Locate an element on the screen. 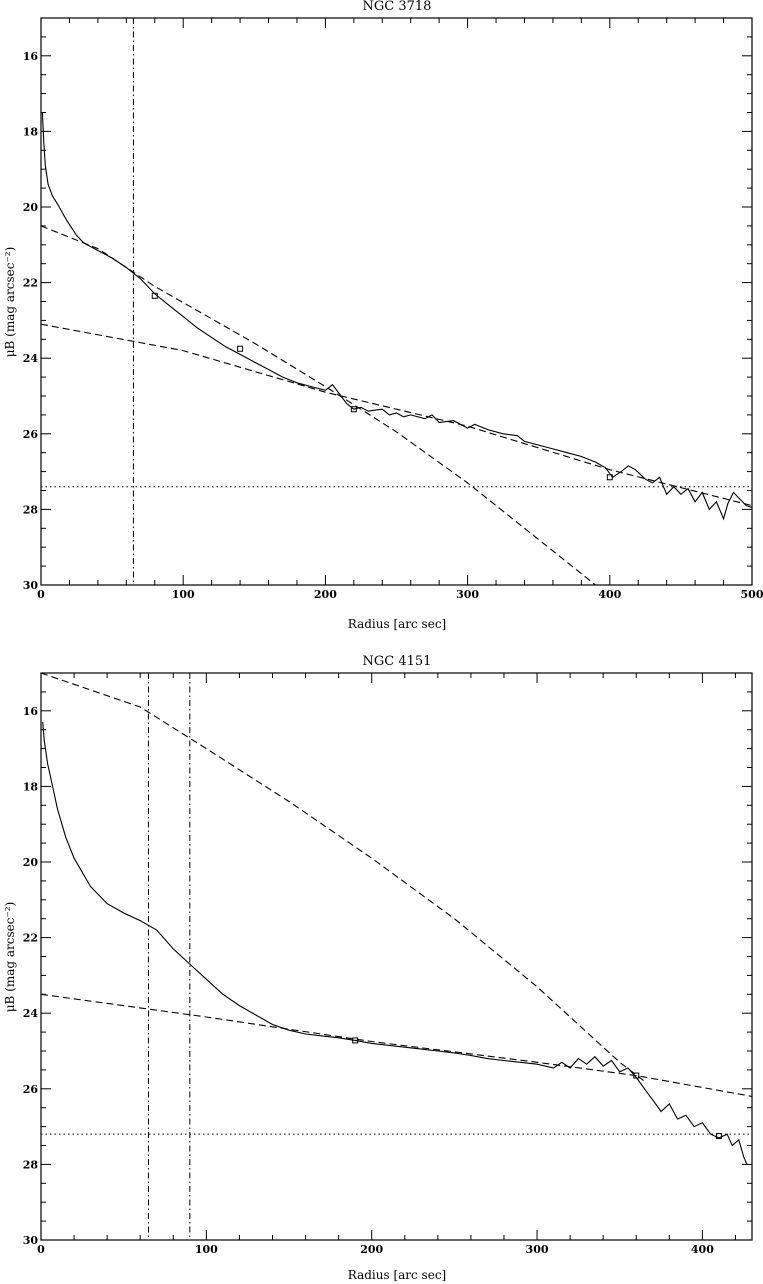  chart-title: NGC 3718 is located at coordinates (397, 7).